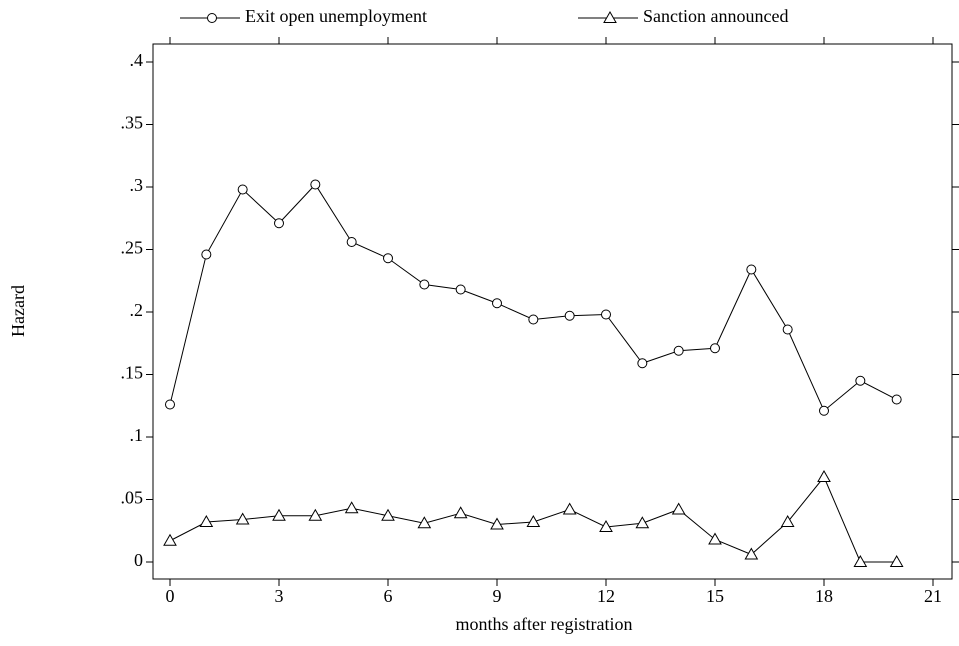 The height and width of the screenshot is (646, 959). What do you see at coordinates (715, 16) in the screenshot?
I see `legend-label: Sanction announced` at bounding box center [715, 16].